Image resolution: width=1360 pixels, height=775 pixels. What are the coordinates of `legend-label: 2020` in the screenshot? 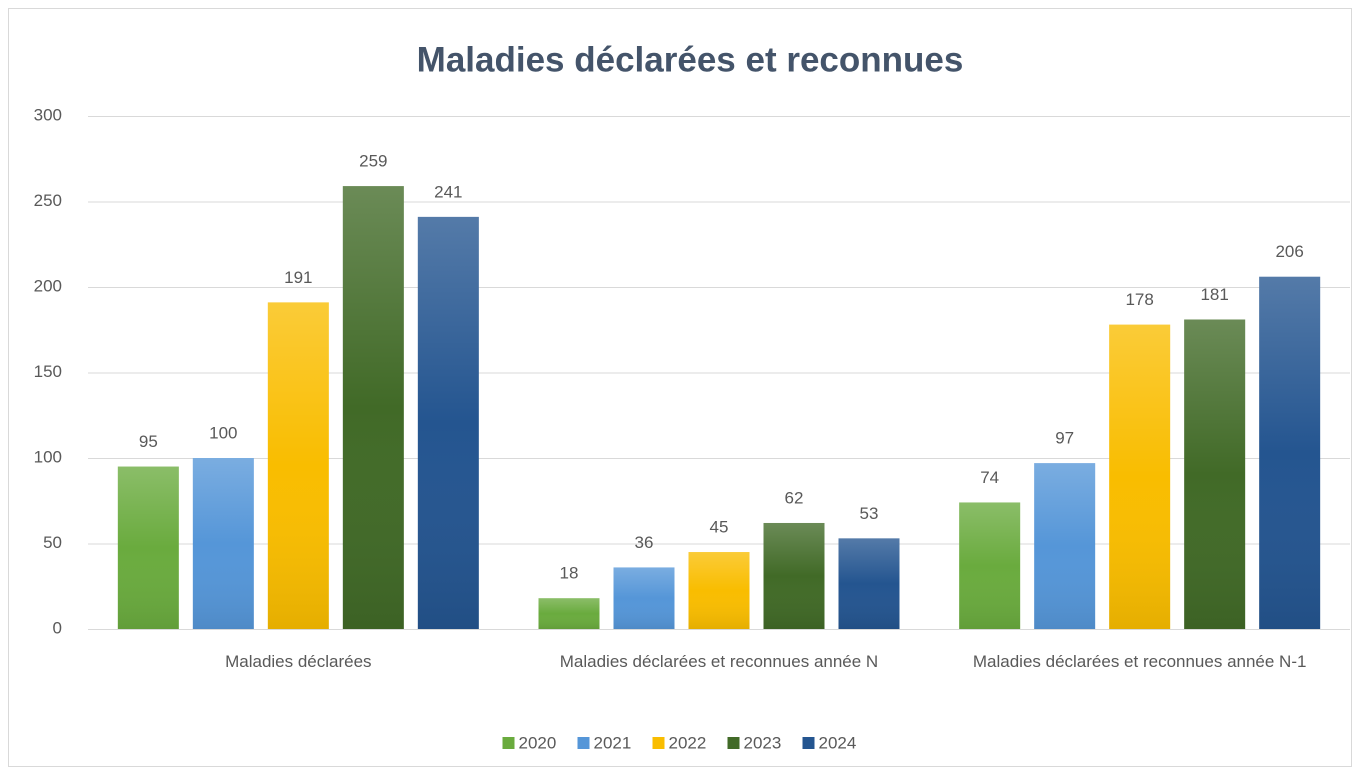 It's located at (538, 742).